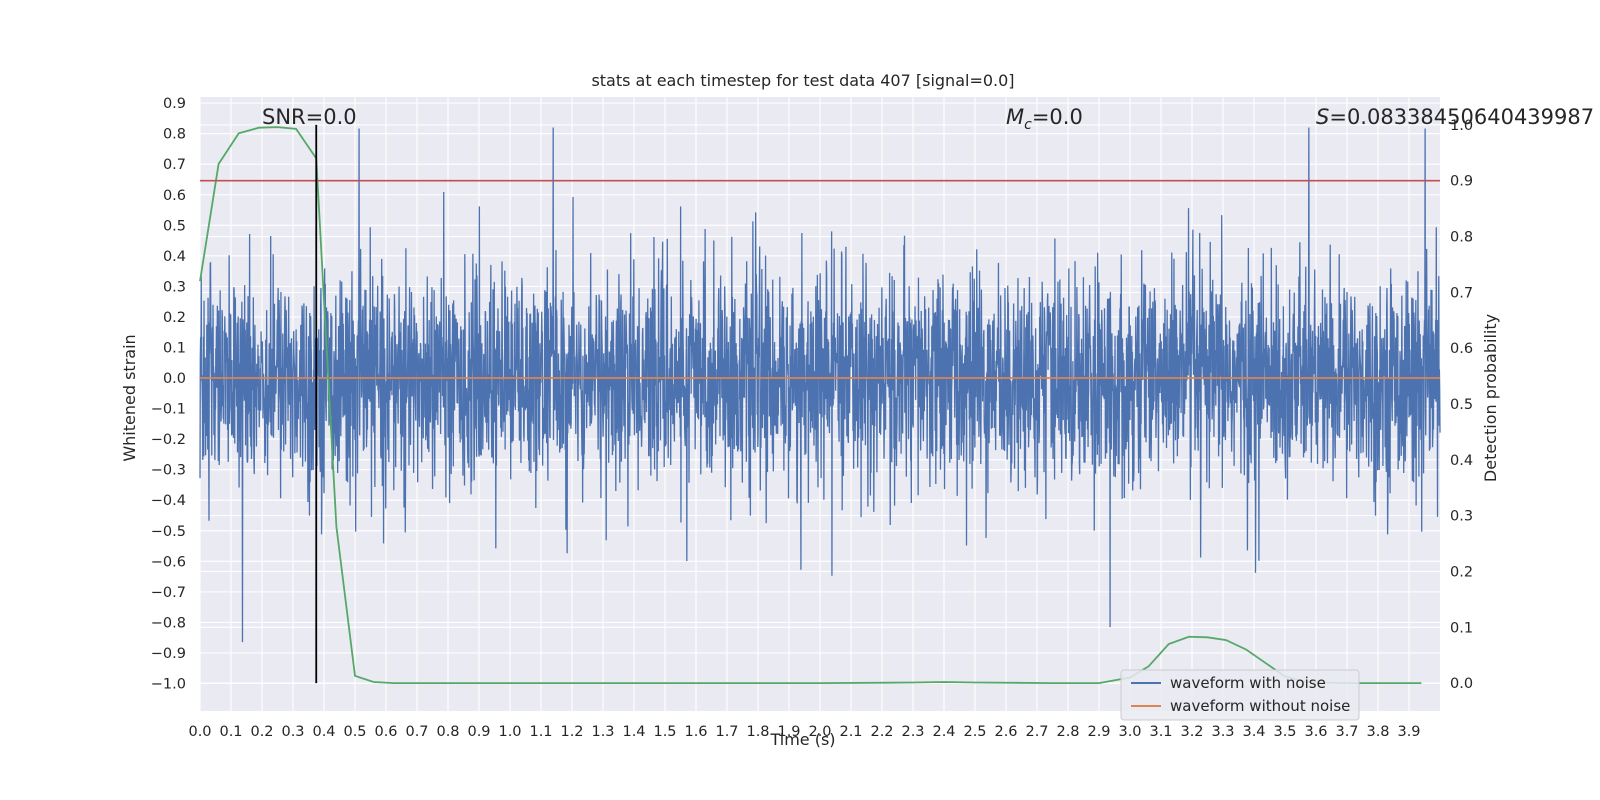 The image size is (1600, 800). What do you see at coordinates (1346, 732) in the screenshot?
I see `x-tick-label-37: 3.7` at bounding box center [1346, 732].